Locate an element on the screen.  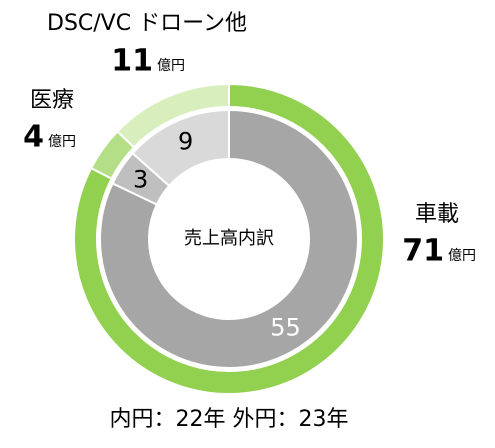
inner-slice is located at coordinates (180, 148).